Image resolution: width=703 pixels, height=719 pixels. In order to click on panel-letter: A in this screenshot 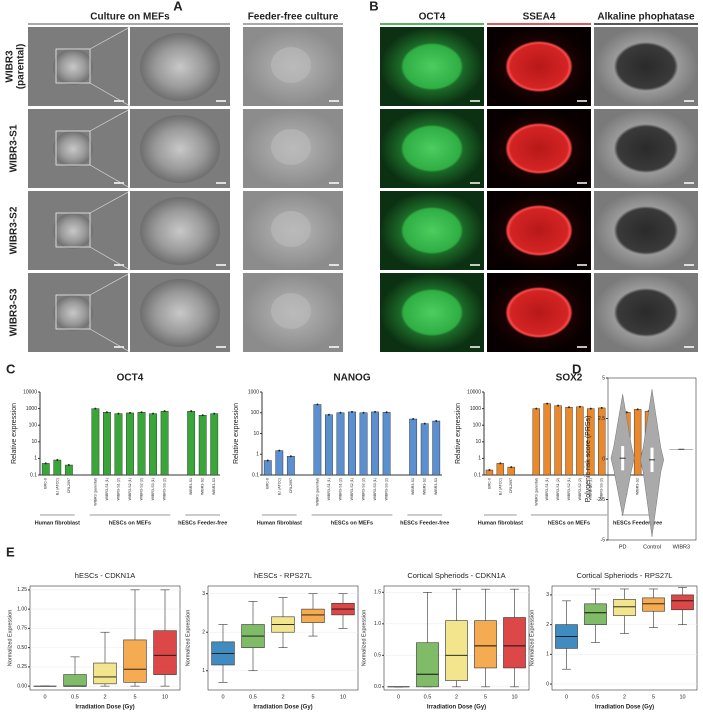, I will do `click(178, 6)`.